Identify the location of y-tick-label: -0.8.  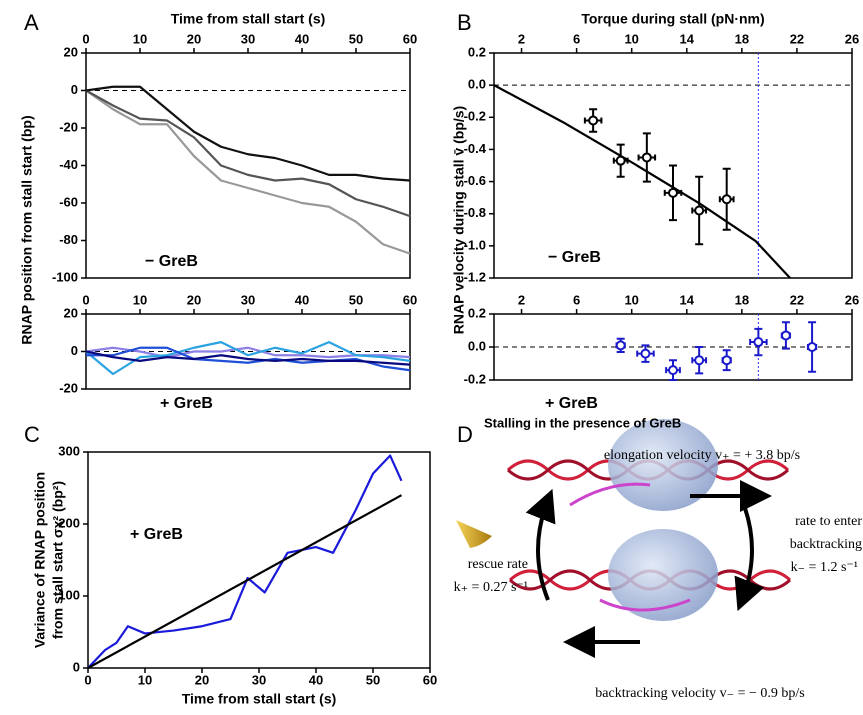
(475, 212).